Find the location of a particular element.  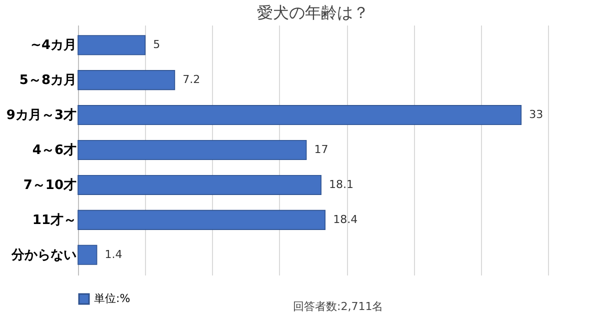

data-label: 17 is located at coordinates (321, 149).